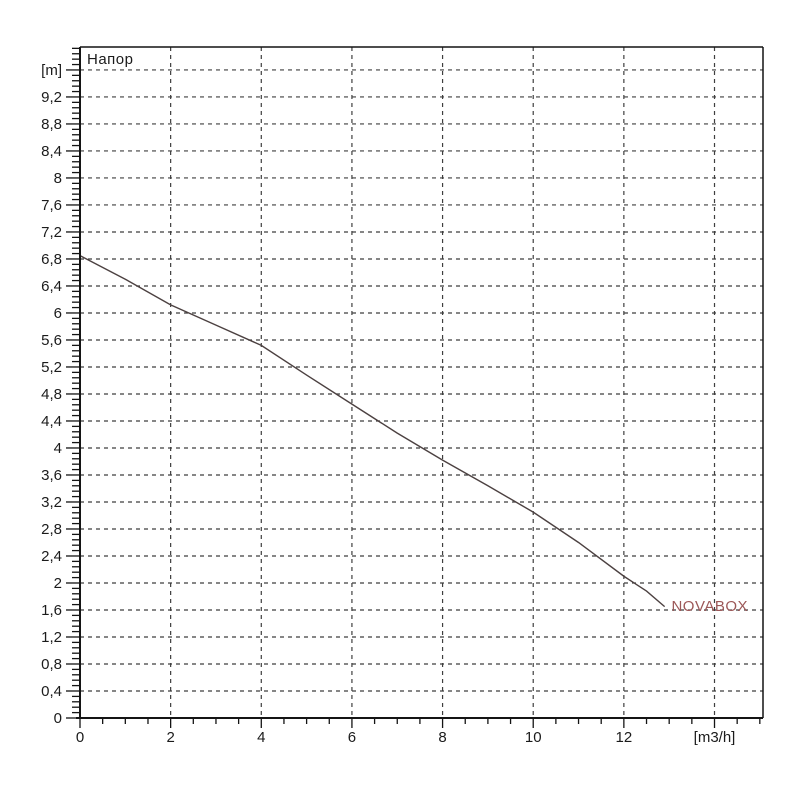 Image resolution: width=800 pixels, height=800 pixels. I want to click on y-tick-label: 4,8, so click(51, 394).